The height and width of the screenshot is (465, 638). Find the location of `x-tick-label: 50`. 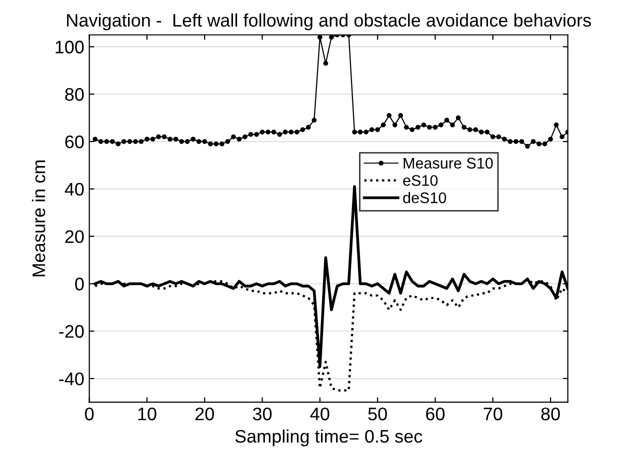

x-tick-label: 50 is located at coordinates (377, 414).